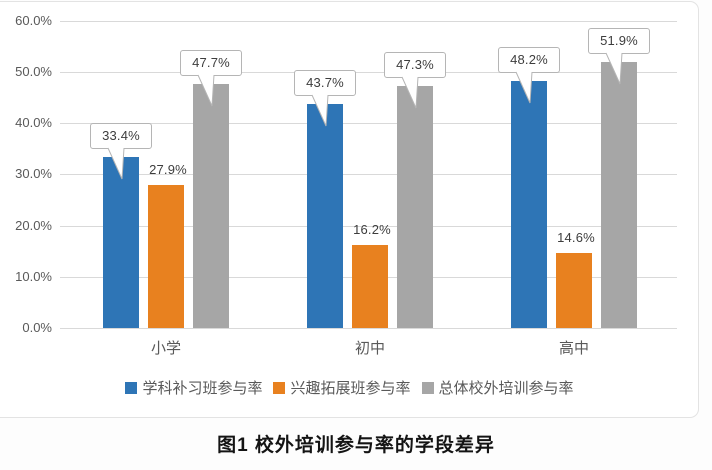  Describe the element at coordinates (372, 229) in the screenshot. I see `value-label: 16.2%` at that location.